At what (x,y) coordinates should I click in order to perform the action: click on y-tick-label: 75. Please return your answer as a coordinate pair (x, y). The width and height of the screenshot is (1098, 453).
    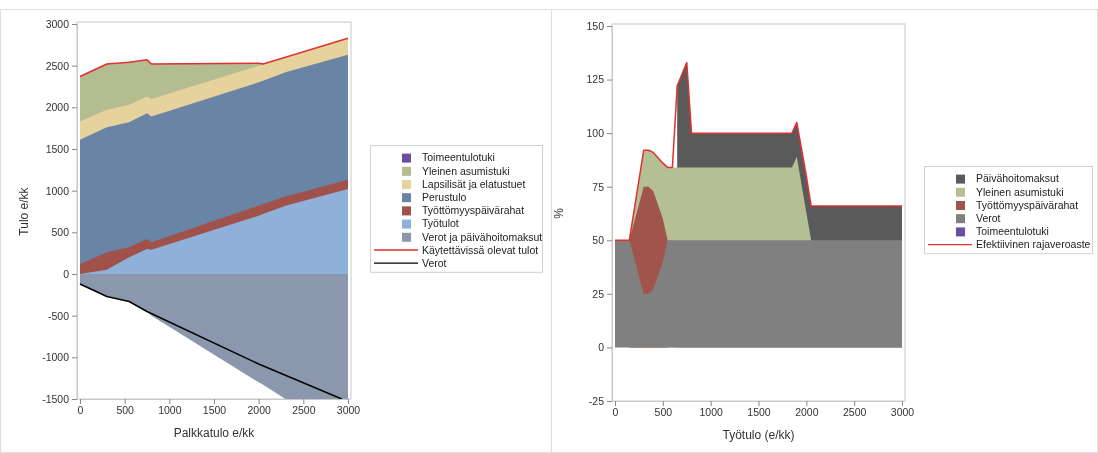
    Looking at the image, I should click on (598, 186).